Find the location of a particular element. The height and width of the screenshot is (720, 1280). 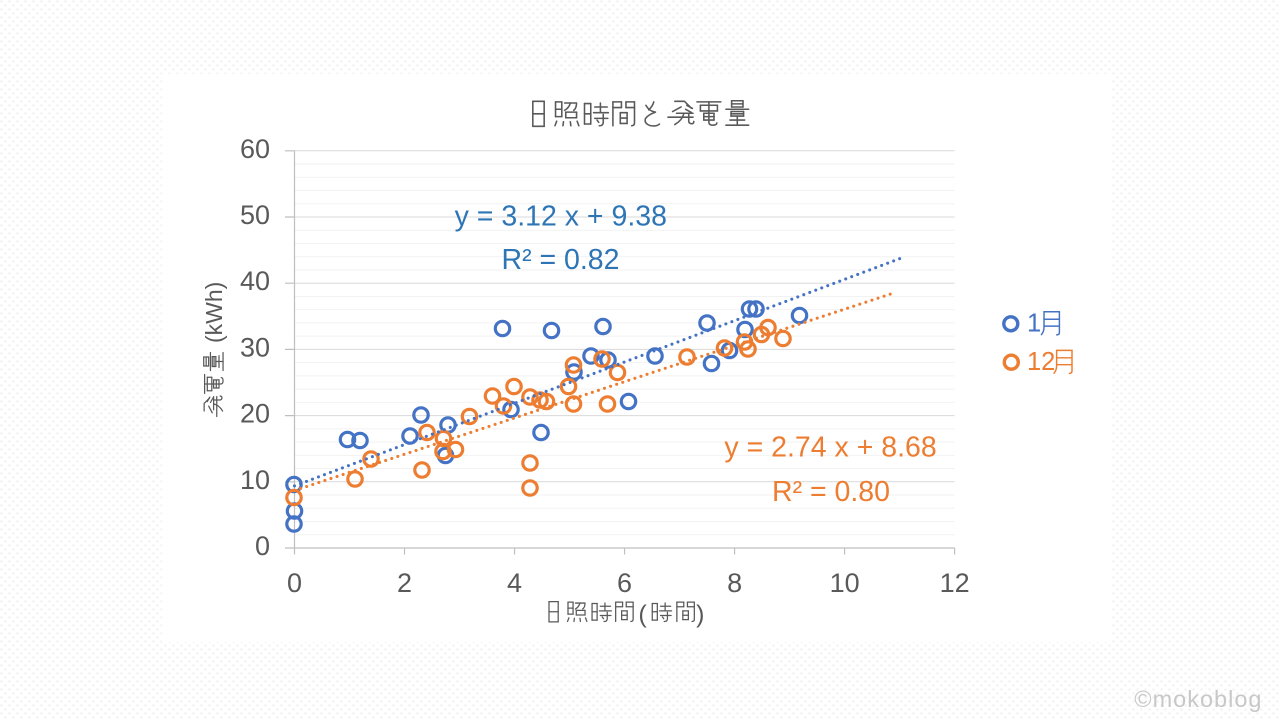

svg-text: 40 is located at coordinates (255, 281).